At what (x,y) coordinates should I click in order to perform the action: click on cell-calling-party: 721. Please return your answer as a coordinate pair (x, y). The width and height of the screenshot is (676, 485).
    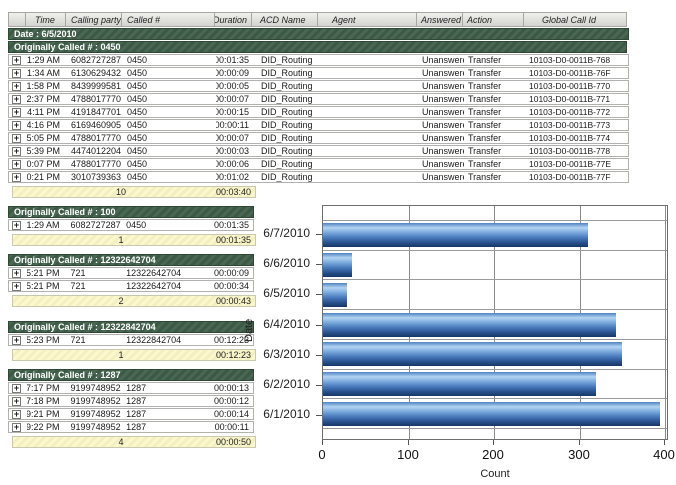
    Looking at the image, I should click on (78, 340).